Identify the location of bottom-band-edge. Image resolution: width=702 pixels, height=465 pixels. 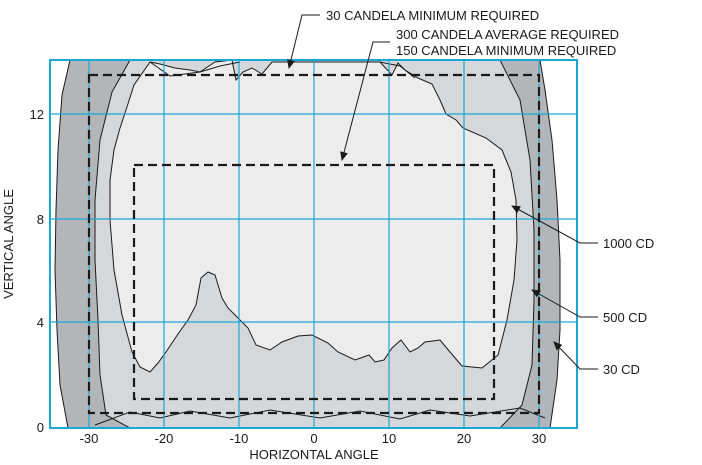
(320, 416).